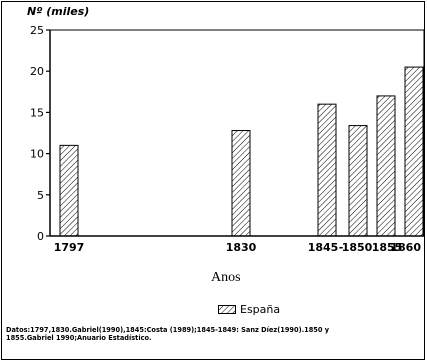 The image size is (427, 362). What do you see at coordinates (241, 247) in the screenshot?
I see `x-tick-label-1830: 1830` at bounding box center [241, 247].